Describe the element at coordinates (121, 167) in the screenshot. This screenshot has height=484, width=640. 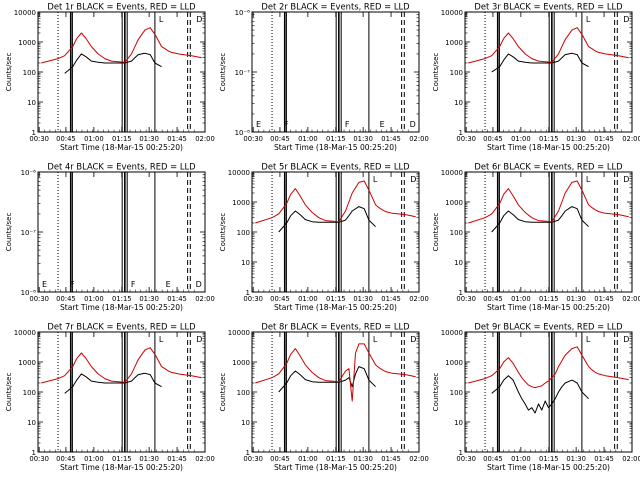
I see `panel-title: Det 4r BLACK = Events, RED = LLD` at that location.